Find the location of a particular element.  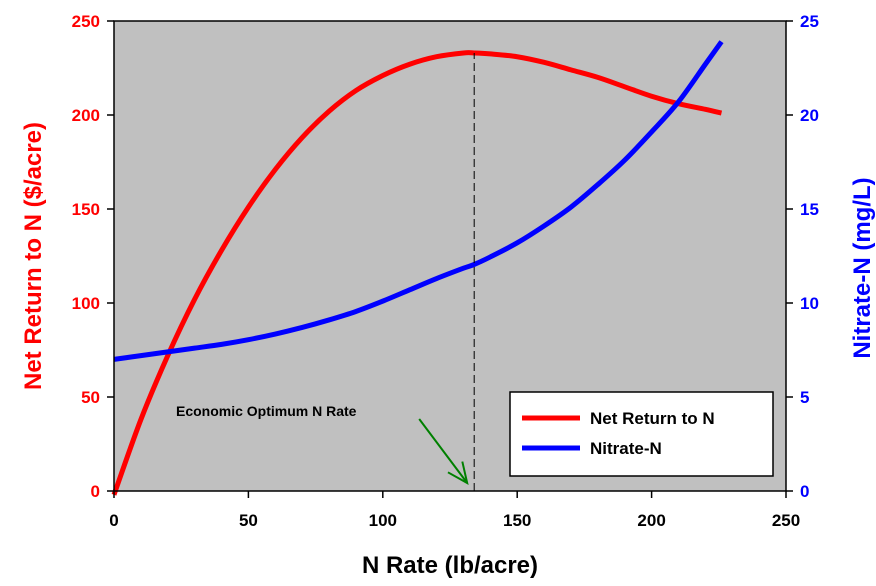

y-left-tick-label: 200 is located at coordinates (86, 115).